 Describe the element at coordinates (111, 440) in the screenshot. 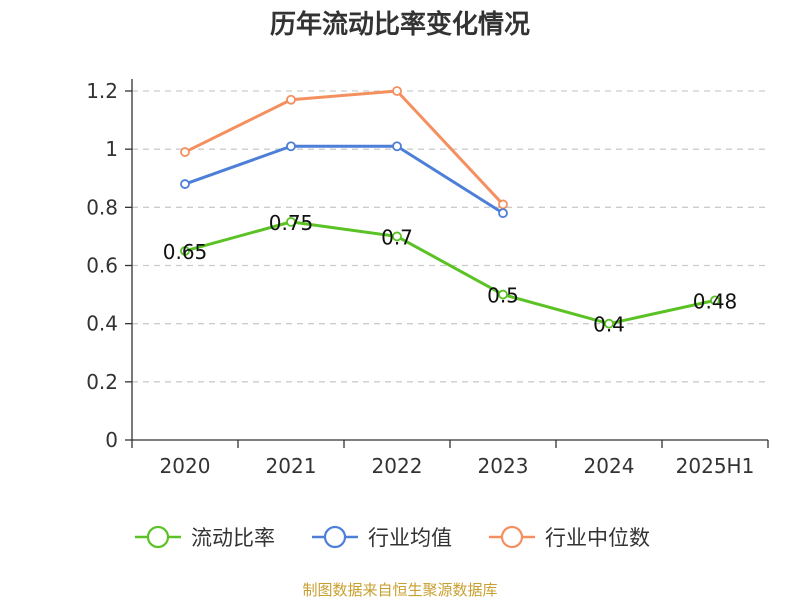

I see `y-tick-label: 0` at that location.